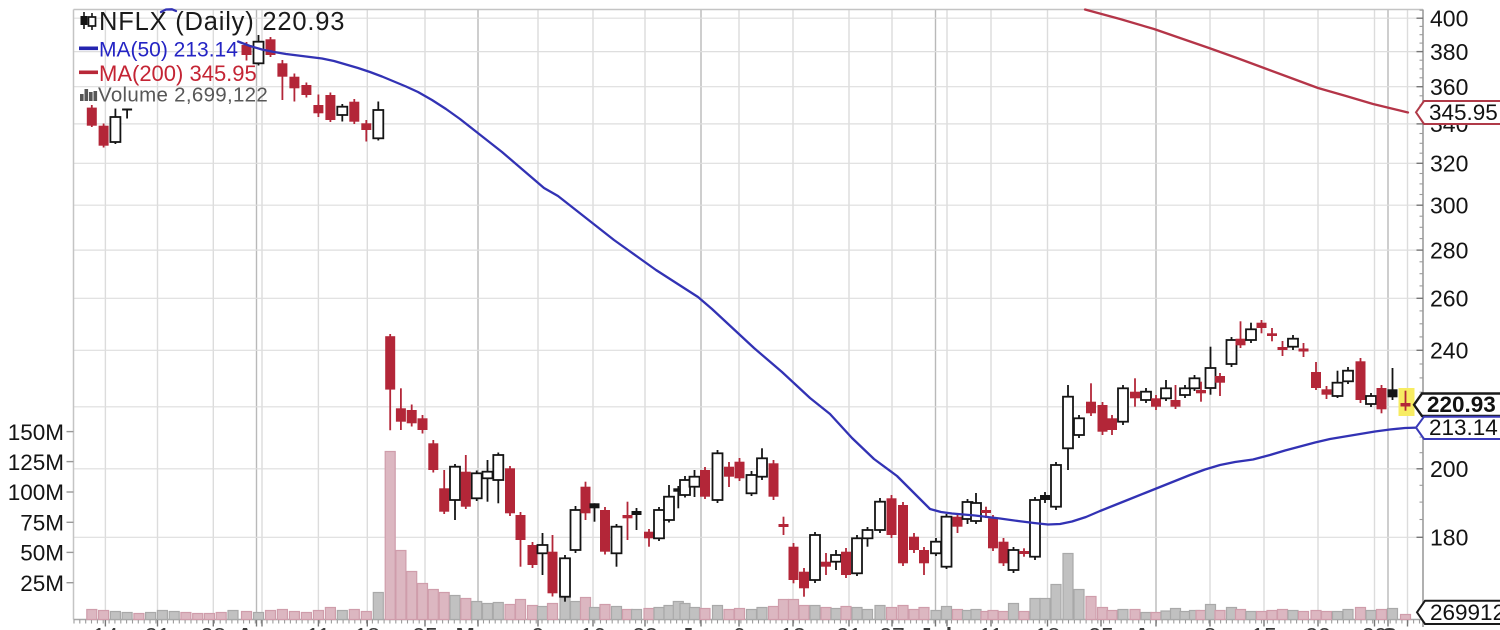  I want to click on svg-text: Aug, so click(1156, 626).